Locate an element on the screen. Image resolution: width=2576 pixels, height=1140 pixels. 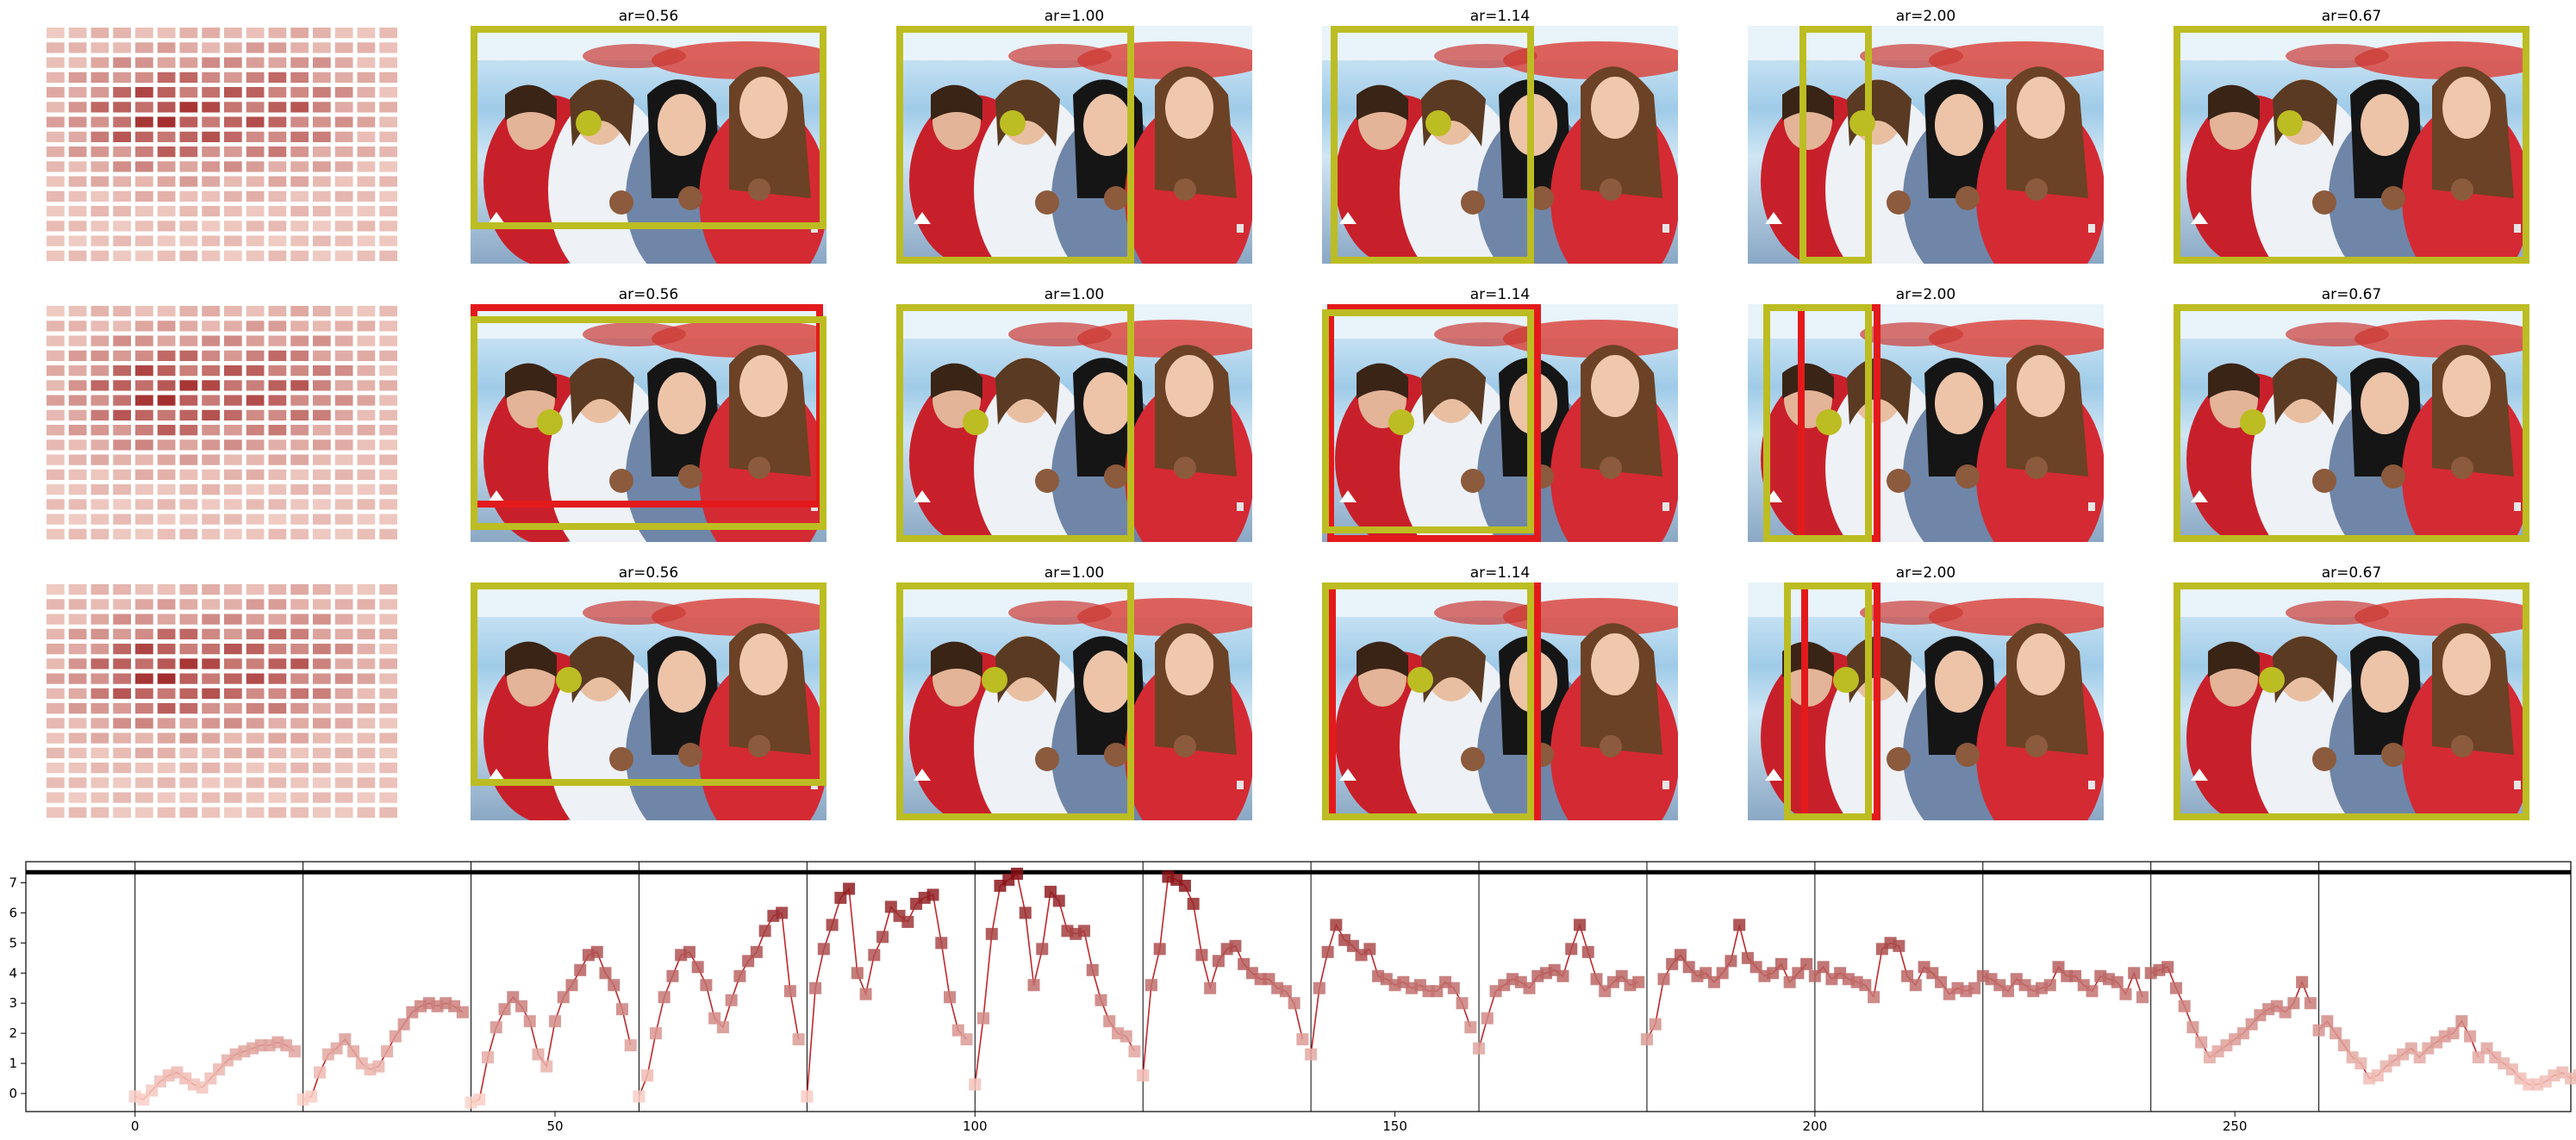
center-dot is located at coordinates (994, 680).